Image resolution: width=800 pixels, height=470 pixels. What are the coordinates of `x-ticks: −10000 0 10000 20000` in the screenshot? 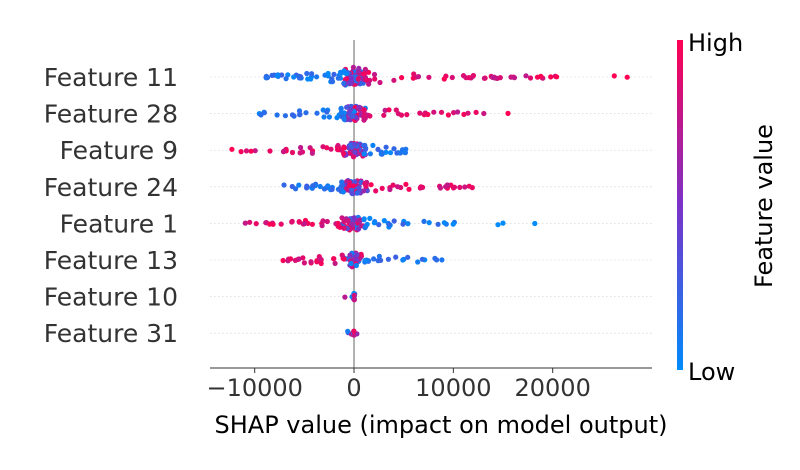 It's located at (398, 385).